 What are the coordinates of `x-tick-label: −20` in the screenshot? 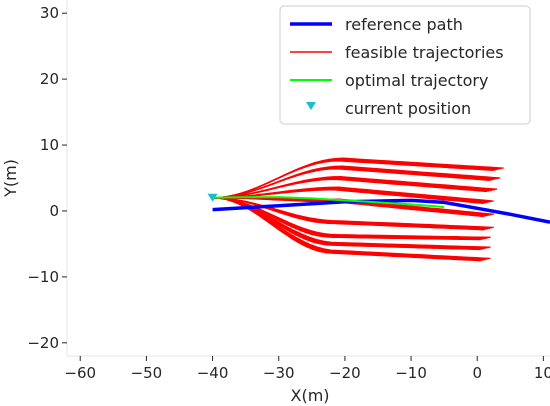 It's located at (345, 373).